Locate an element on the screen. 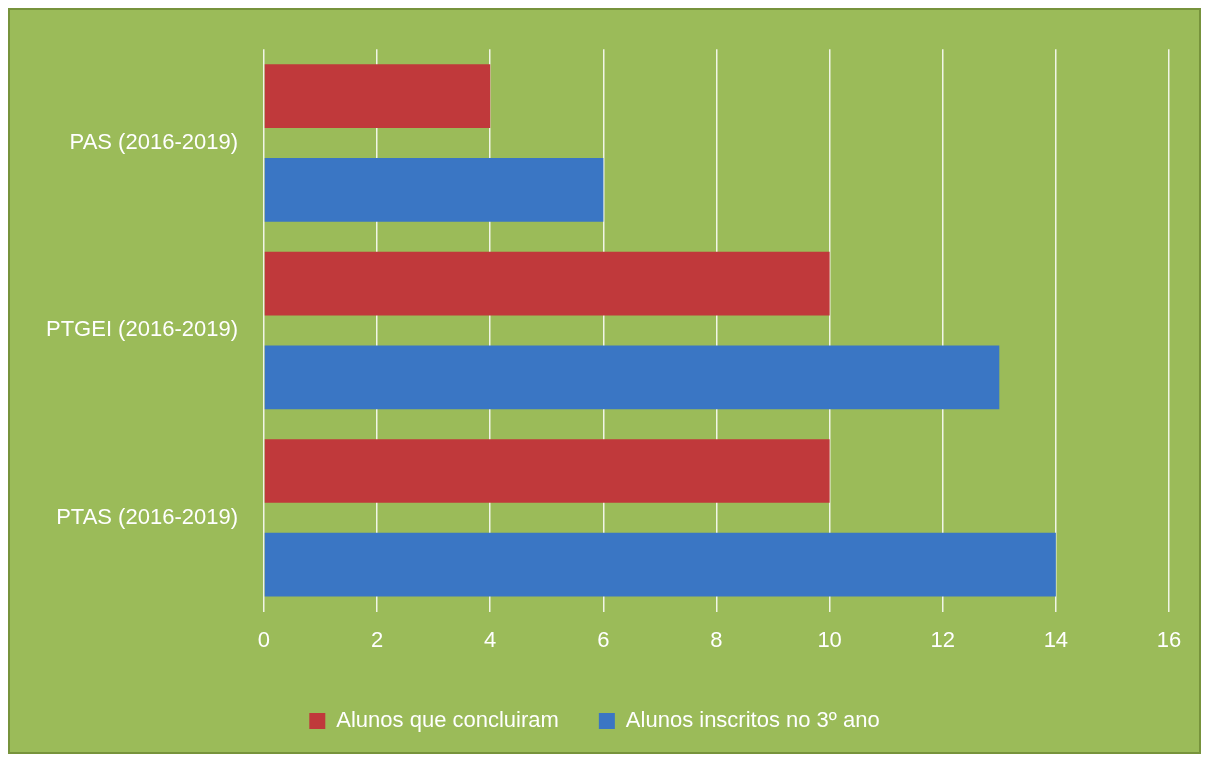 The image size is (1209, 762). x-tick-label: 12 is located at coordinates (942, 639).